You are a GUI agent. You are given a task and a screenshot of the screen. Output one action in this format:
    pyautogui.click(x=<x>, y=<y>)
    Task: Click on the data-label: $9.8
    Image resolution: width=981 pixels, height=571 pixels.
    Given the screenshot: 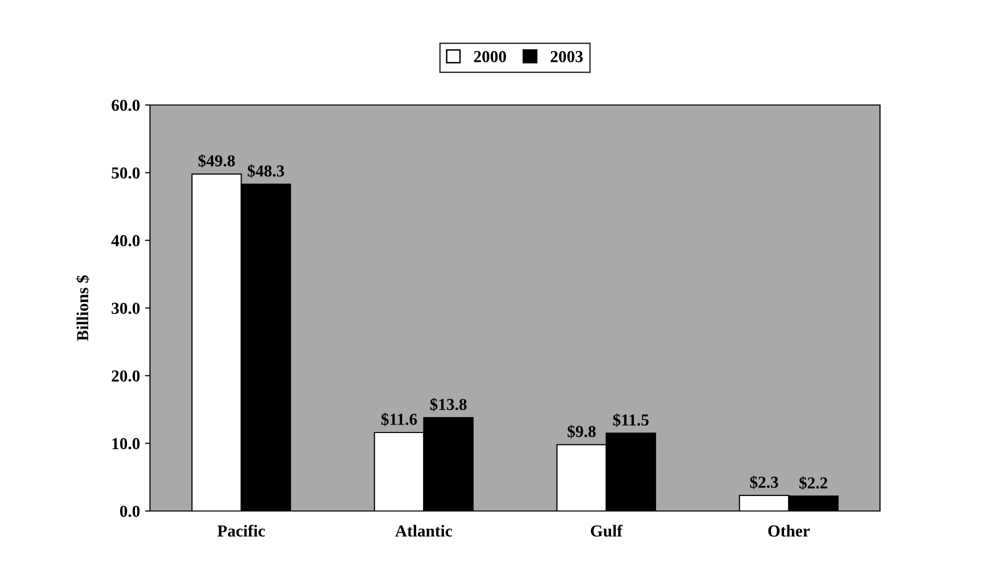 What is the action you would take?
    pyautogui.click(x=582, y=431)
    